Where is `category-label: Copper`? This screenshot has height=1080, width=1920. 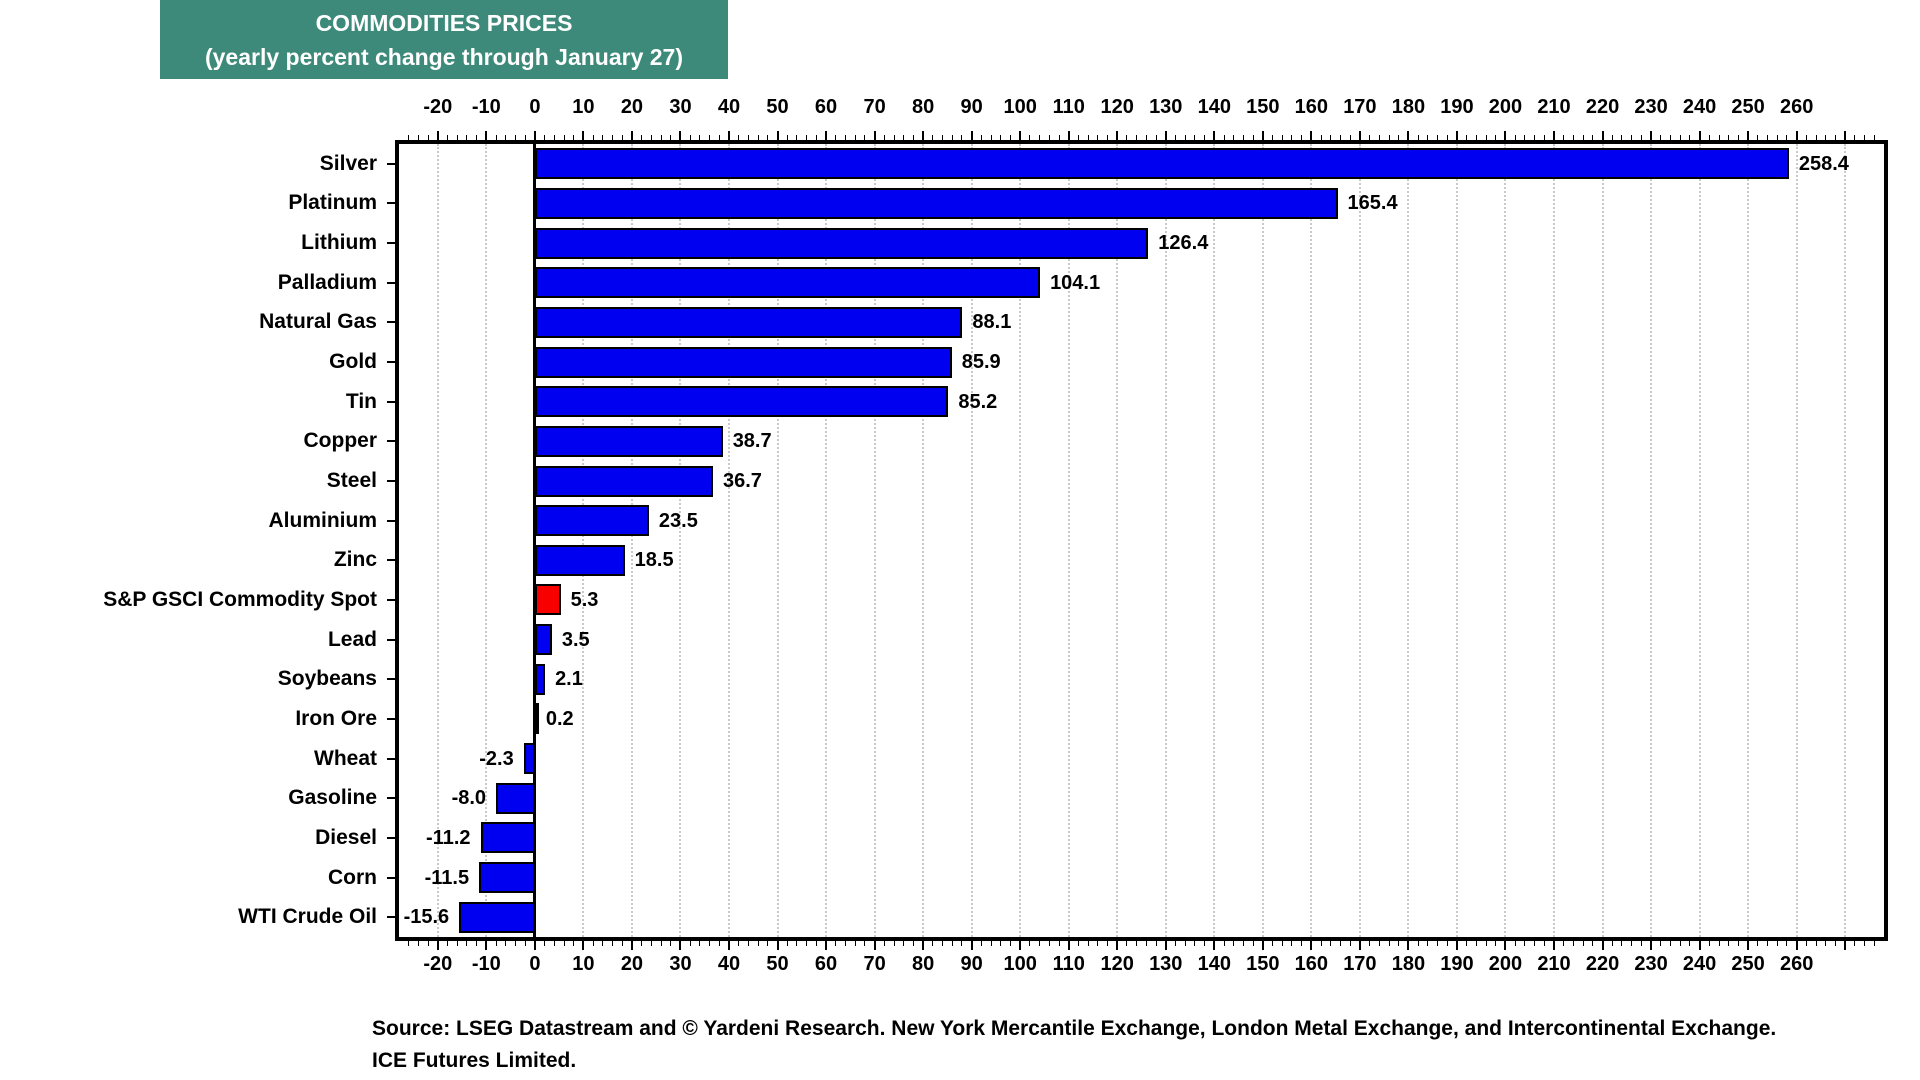
category-label: Copper is located at coordinates (340, 441).